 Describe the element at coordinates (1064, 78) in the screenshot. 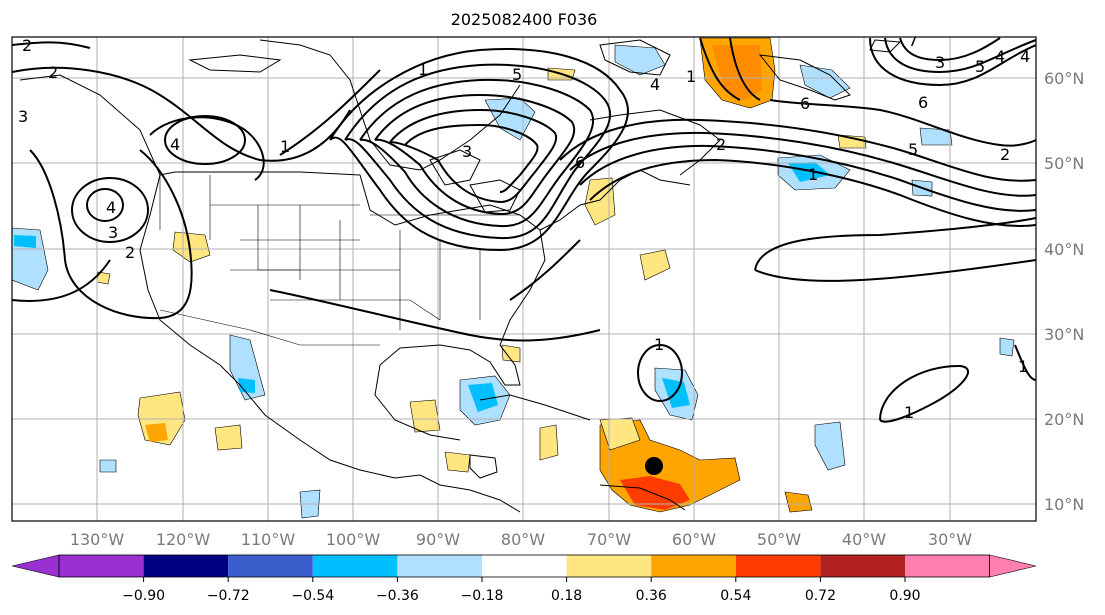

I see `lat-label: 60°N` at that location.